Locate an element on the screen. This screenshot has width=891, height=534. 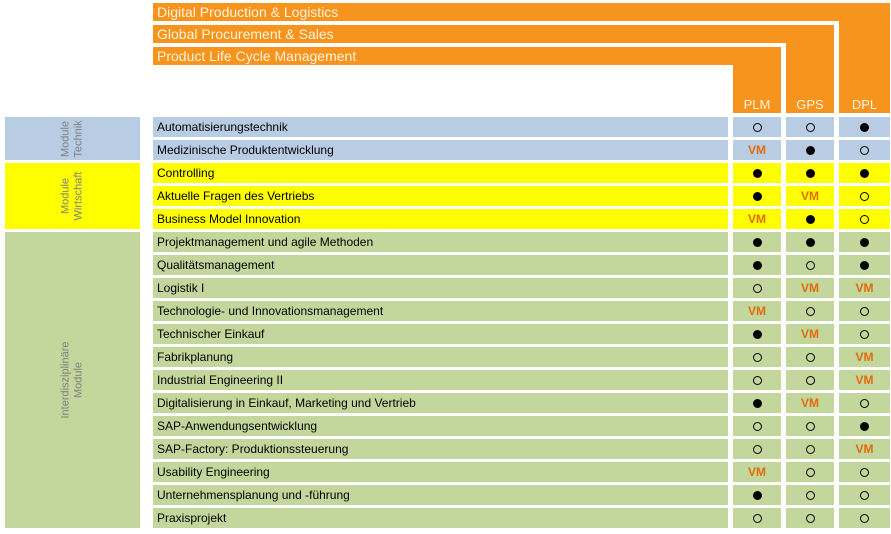
column-header-dpl: DPL is located at coordinates (864, 104).